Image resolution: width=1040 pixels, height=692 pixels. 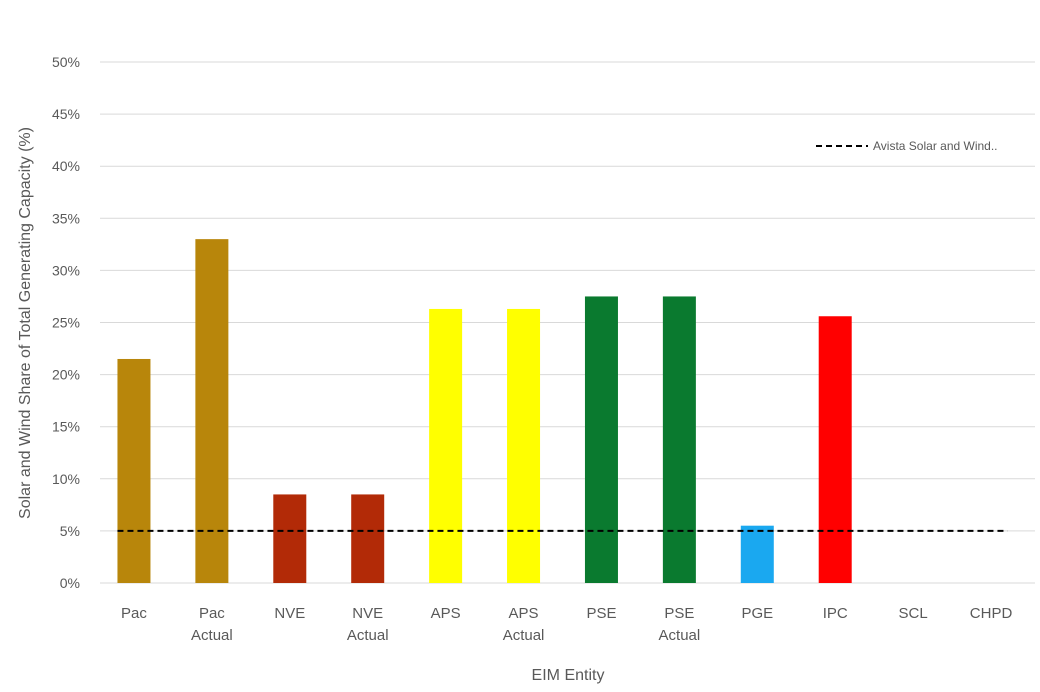 I want to click on bar-pge, so click(x=757, y=554).